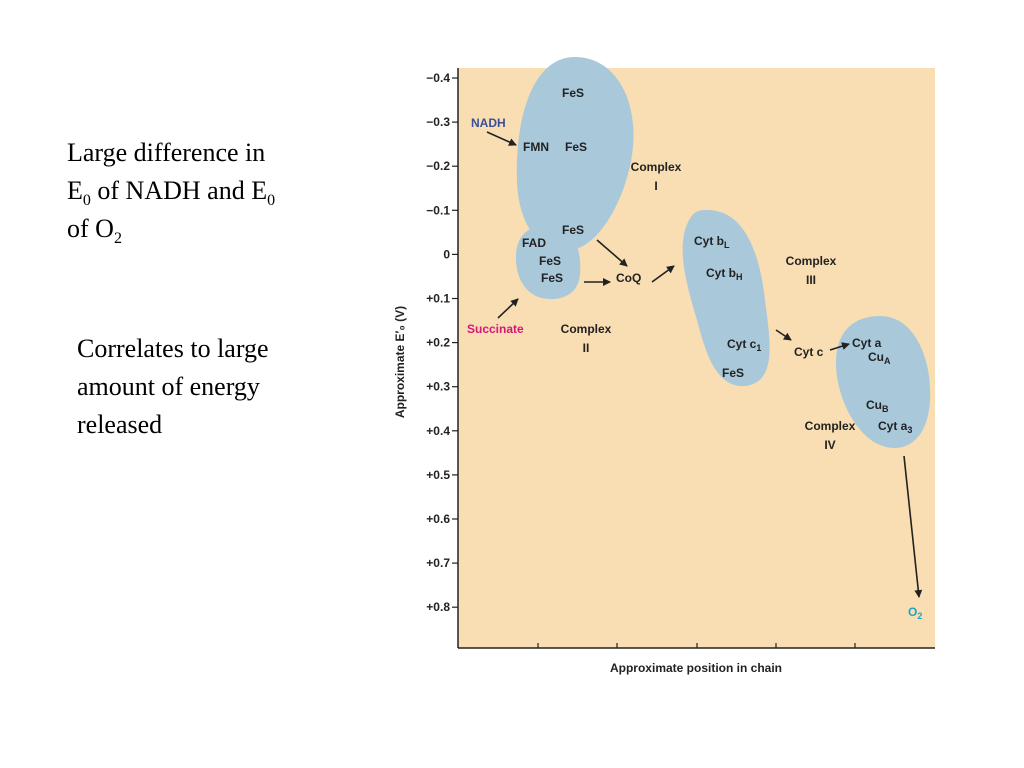 This screenshot has width=1024, height=768. What do you see at coordinates (867, 343) in the screenshot?
I see `cyt-a-label: Cyt a` at bounding box center [867, 343].